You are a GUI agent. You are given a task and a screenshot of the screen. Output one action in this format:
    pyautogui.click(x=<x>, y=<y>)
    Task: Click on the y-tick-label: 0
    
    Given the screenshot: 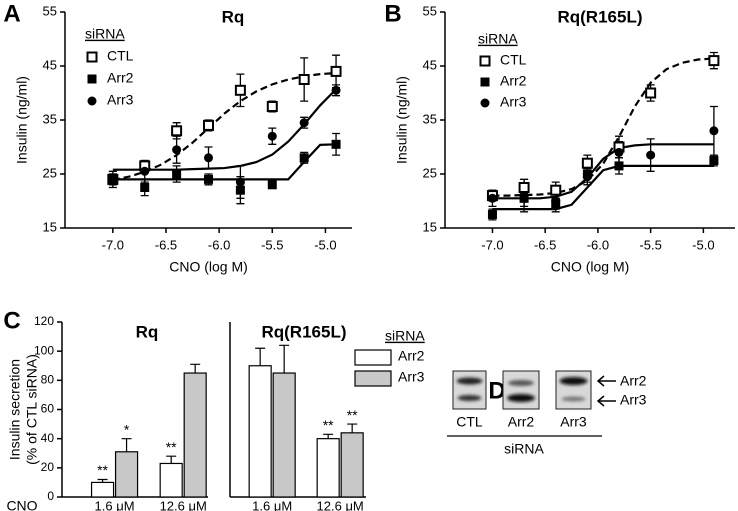 What is the action you would take?
    pyautogui.click(x=50, y=496)
    